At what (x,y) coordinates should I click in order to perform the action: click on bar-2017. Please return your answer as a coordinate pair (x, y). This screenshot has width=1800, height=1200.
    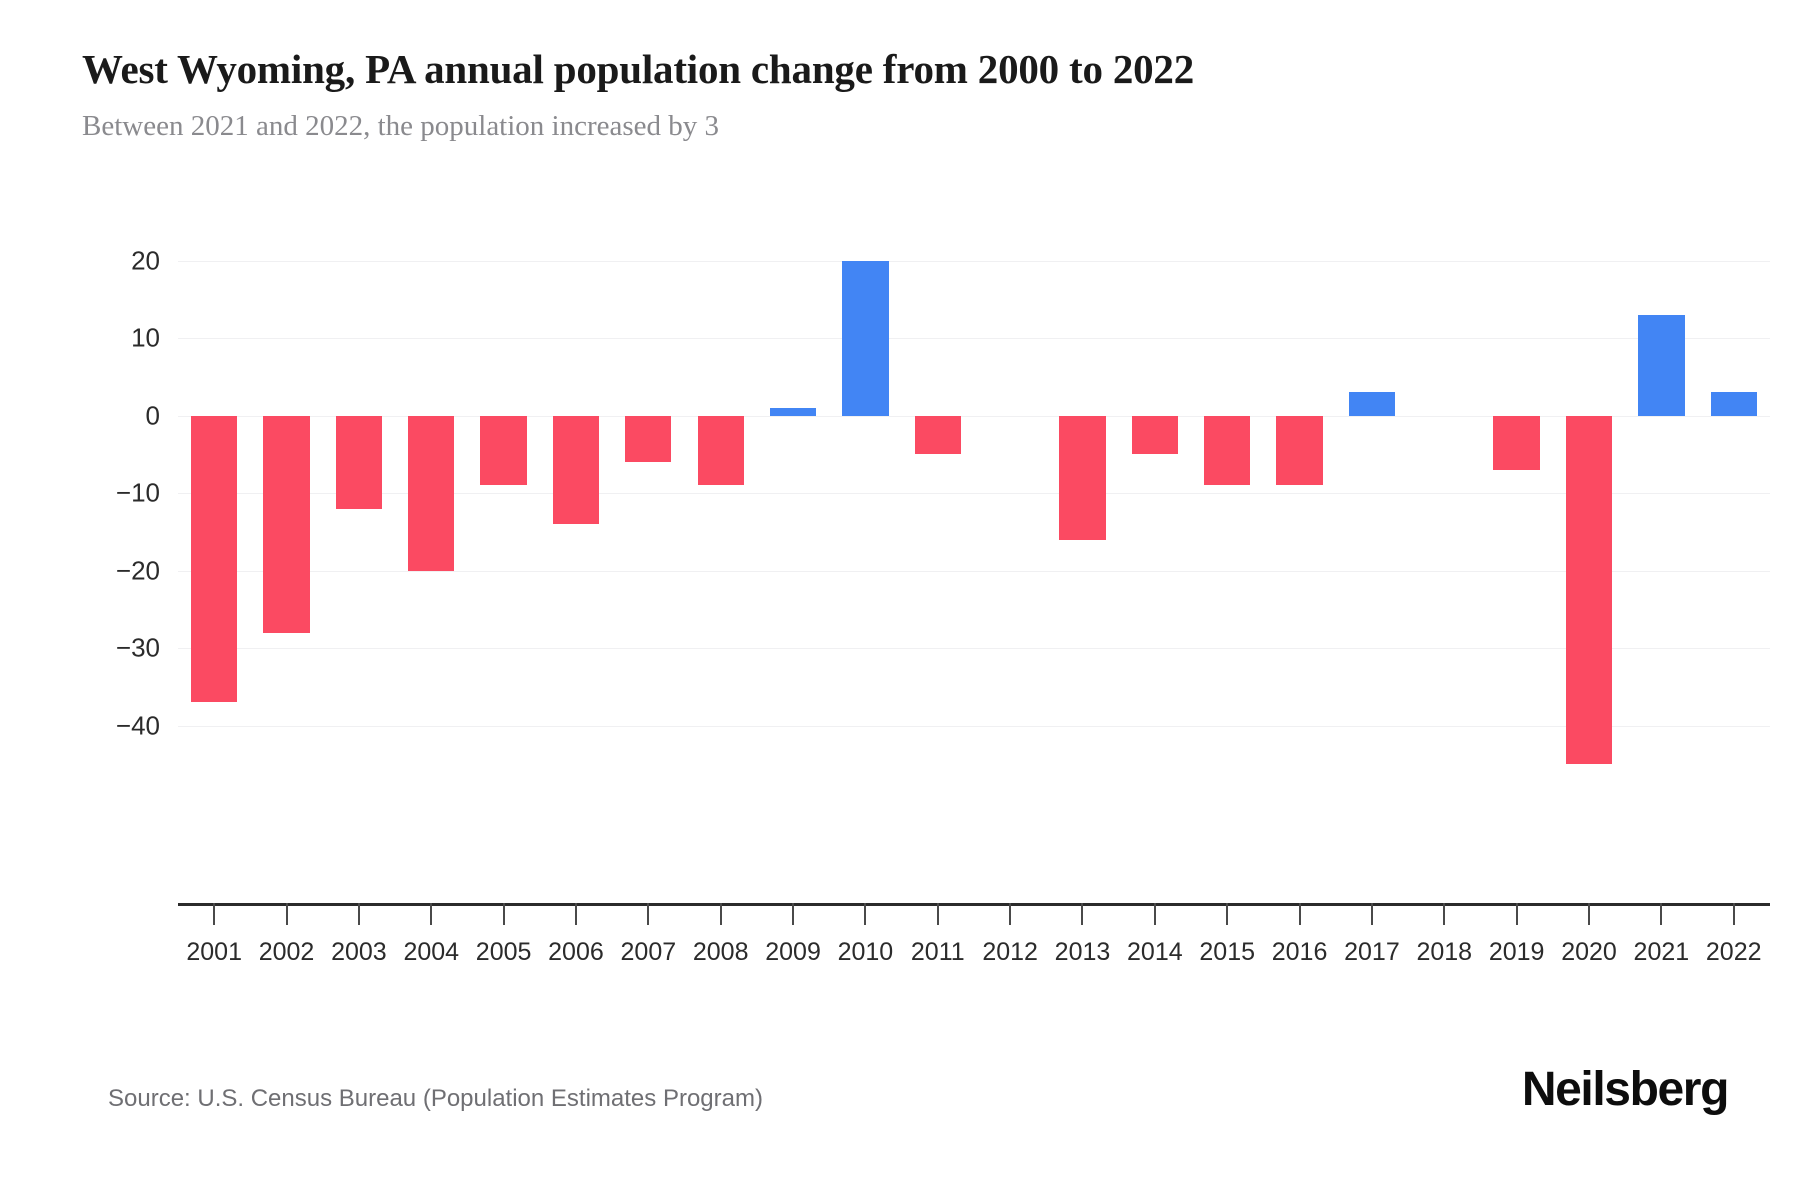
    Looking at the image, I should click on (1372, 404).